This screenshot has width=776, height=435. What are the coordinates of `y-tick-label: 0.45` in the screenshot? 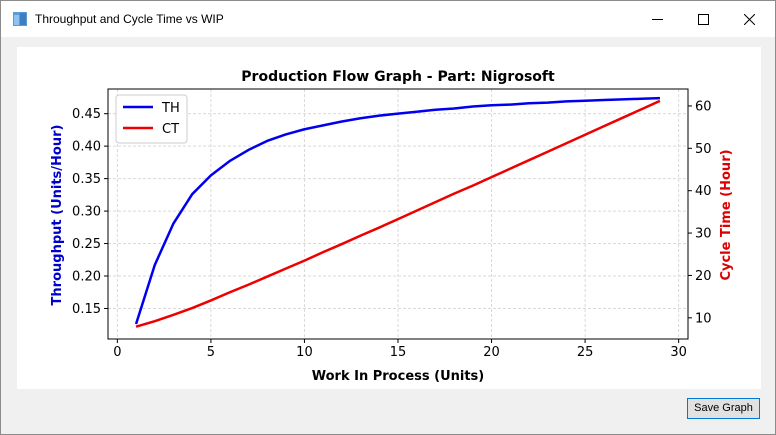 It's located at (86, 114).